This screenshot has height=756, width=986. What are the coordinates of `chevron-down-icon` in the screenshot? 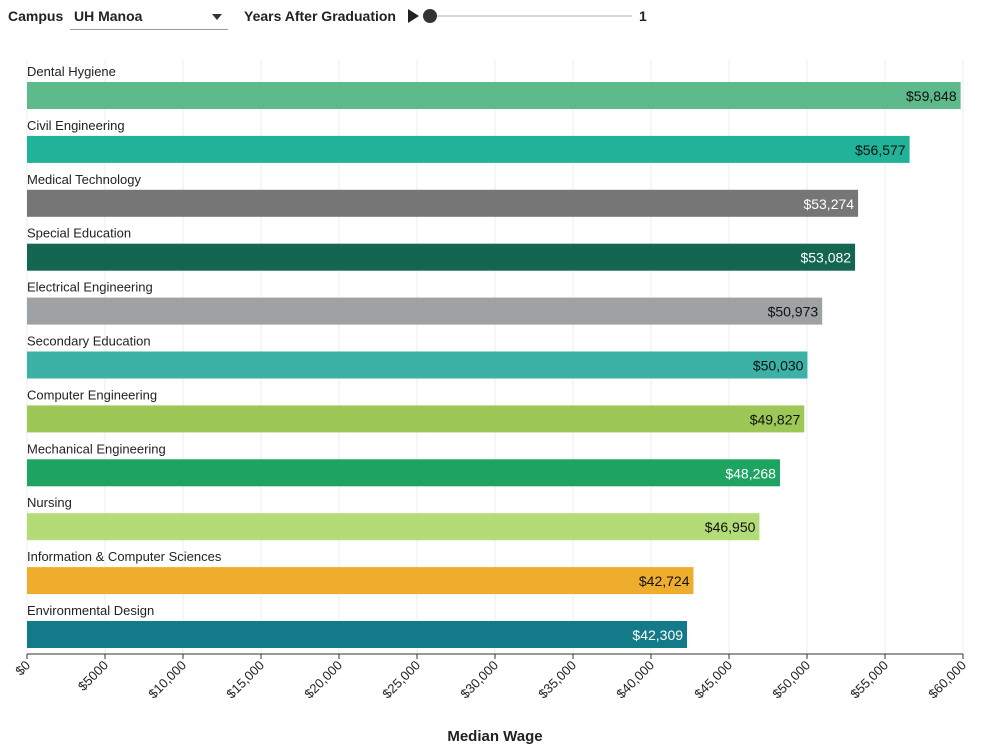 It's located at (217, 17).